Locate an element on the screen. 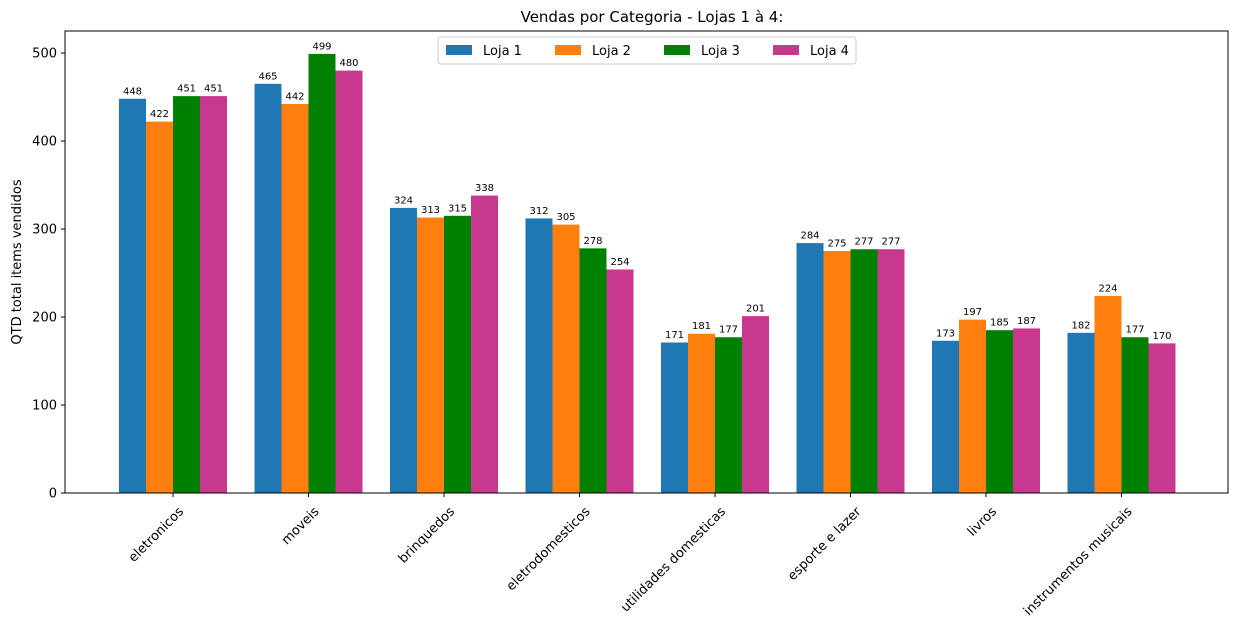 The height and width of the screenshot is (637, 1238). x-tick-label: esporte e lazer is located at coordinates (825, 544).